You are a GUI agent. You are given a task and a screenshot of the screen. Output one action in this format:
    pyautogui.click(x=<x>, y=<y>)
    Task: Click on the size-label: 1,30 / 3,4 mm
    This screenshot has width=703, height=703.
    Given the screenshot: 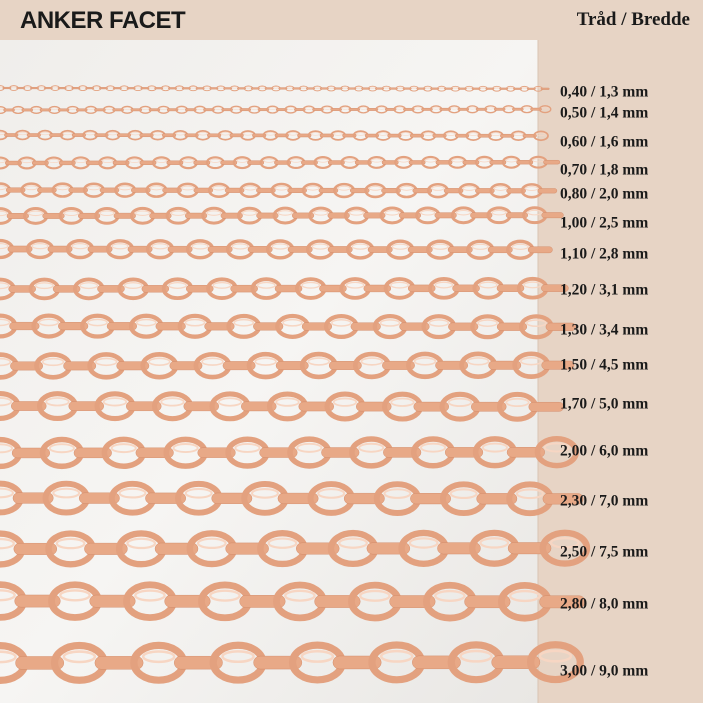 What is the action you would take?
    pyautogui.click(x=604, y=330)
    